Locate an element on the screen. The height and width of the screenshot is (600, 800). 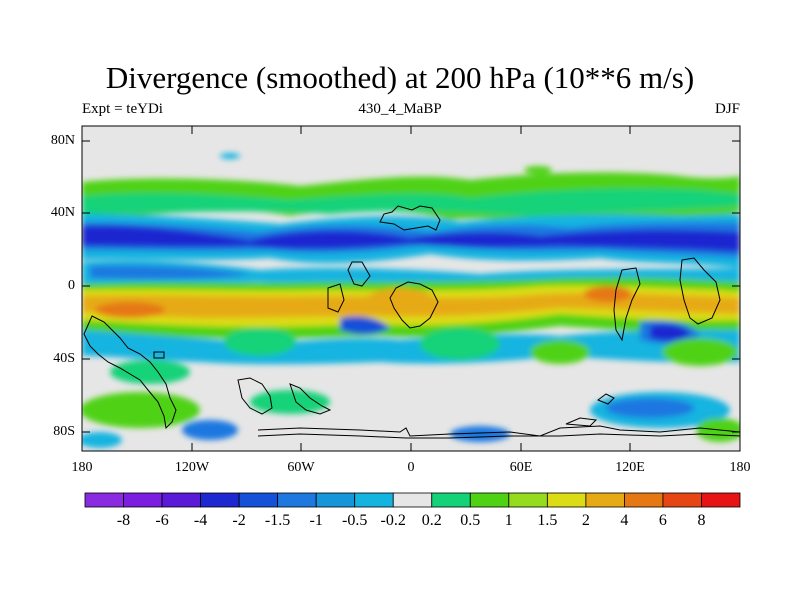
colorbar-label: 2 is located at coordinates (585, 520).